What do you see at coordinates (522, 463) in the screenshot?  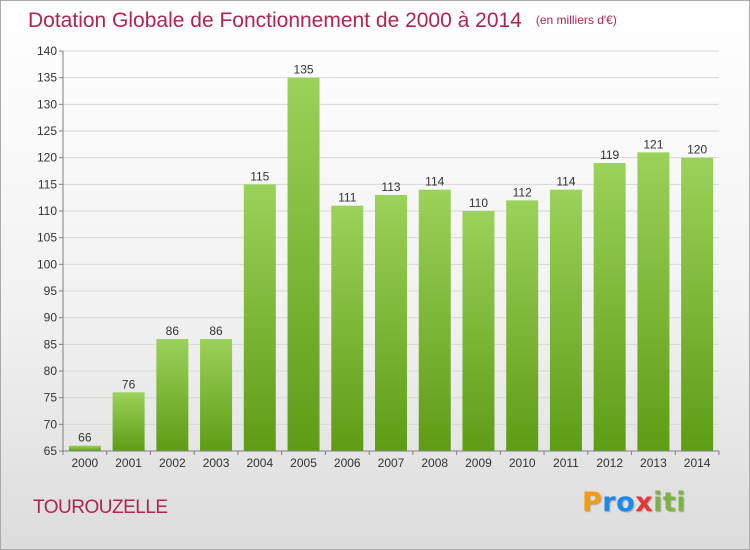 I see `x-tick-label: 2010` at bounding box center [522, 463].